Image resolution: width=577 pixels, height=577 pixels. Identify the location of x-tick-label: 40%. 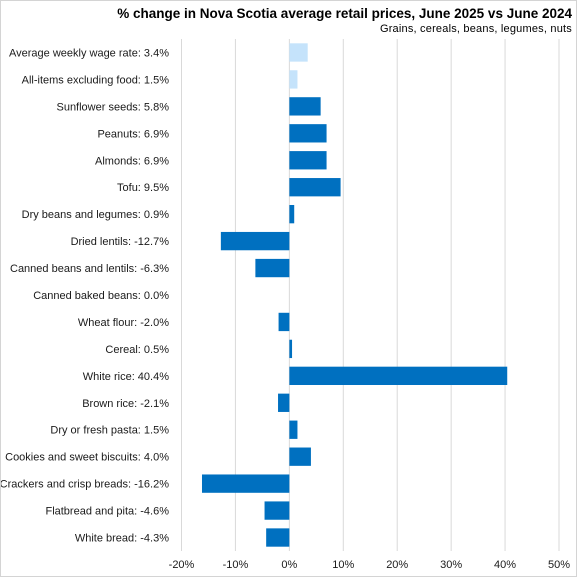
(505, 565).